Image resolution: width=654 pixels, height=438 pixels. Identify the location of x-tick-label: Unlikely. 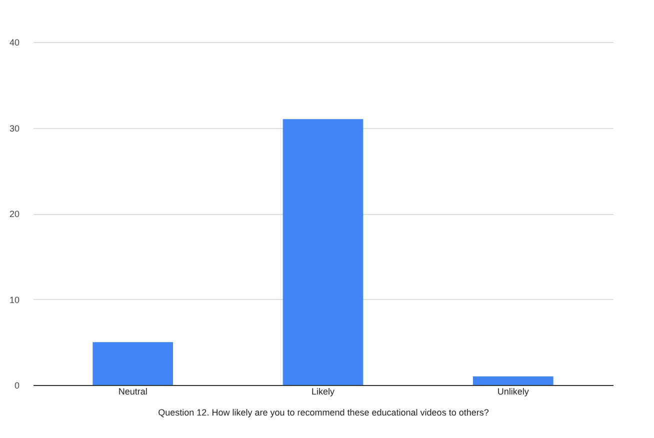
(513, 391).